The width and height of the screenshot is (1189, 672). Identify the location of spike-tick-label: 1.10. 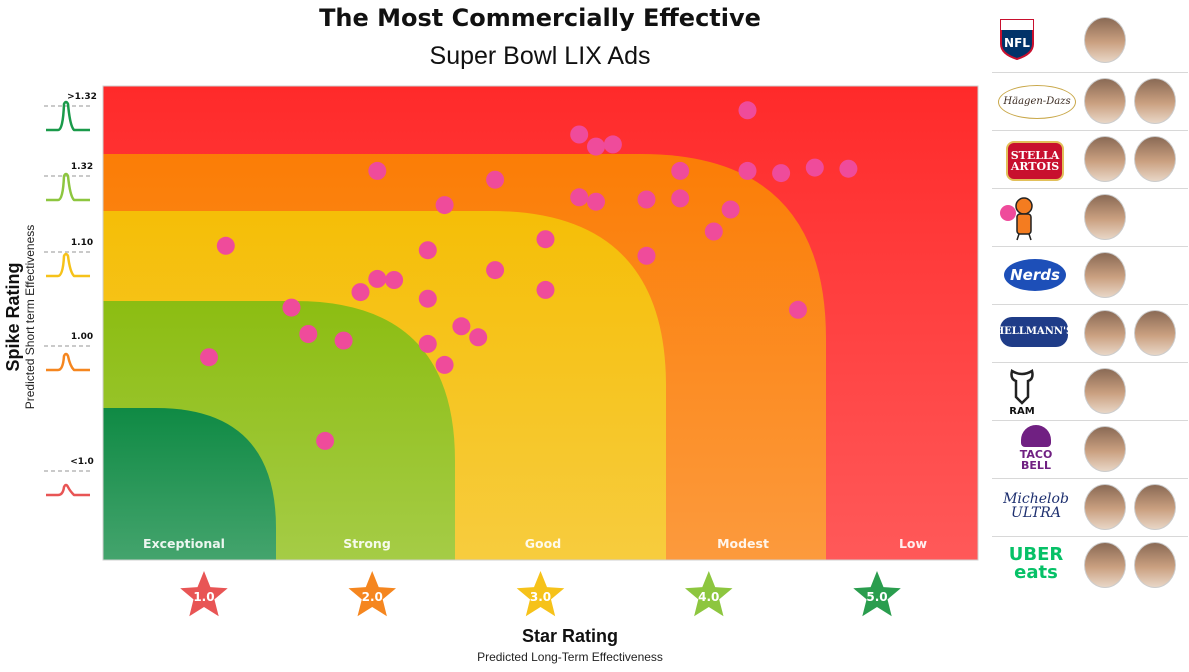
(82, 243).